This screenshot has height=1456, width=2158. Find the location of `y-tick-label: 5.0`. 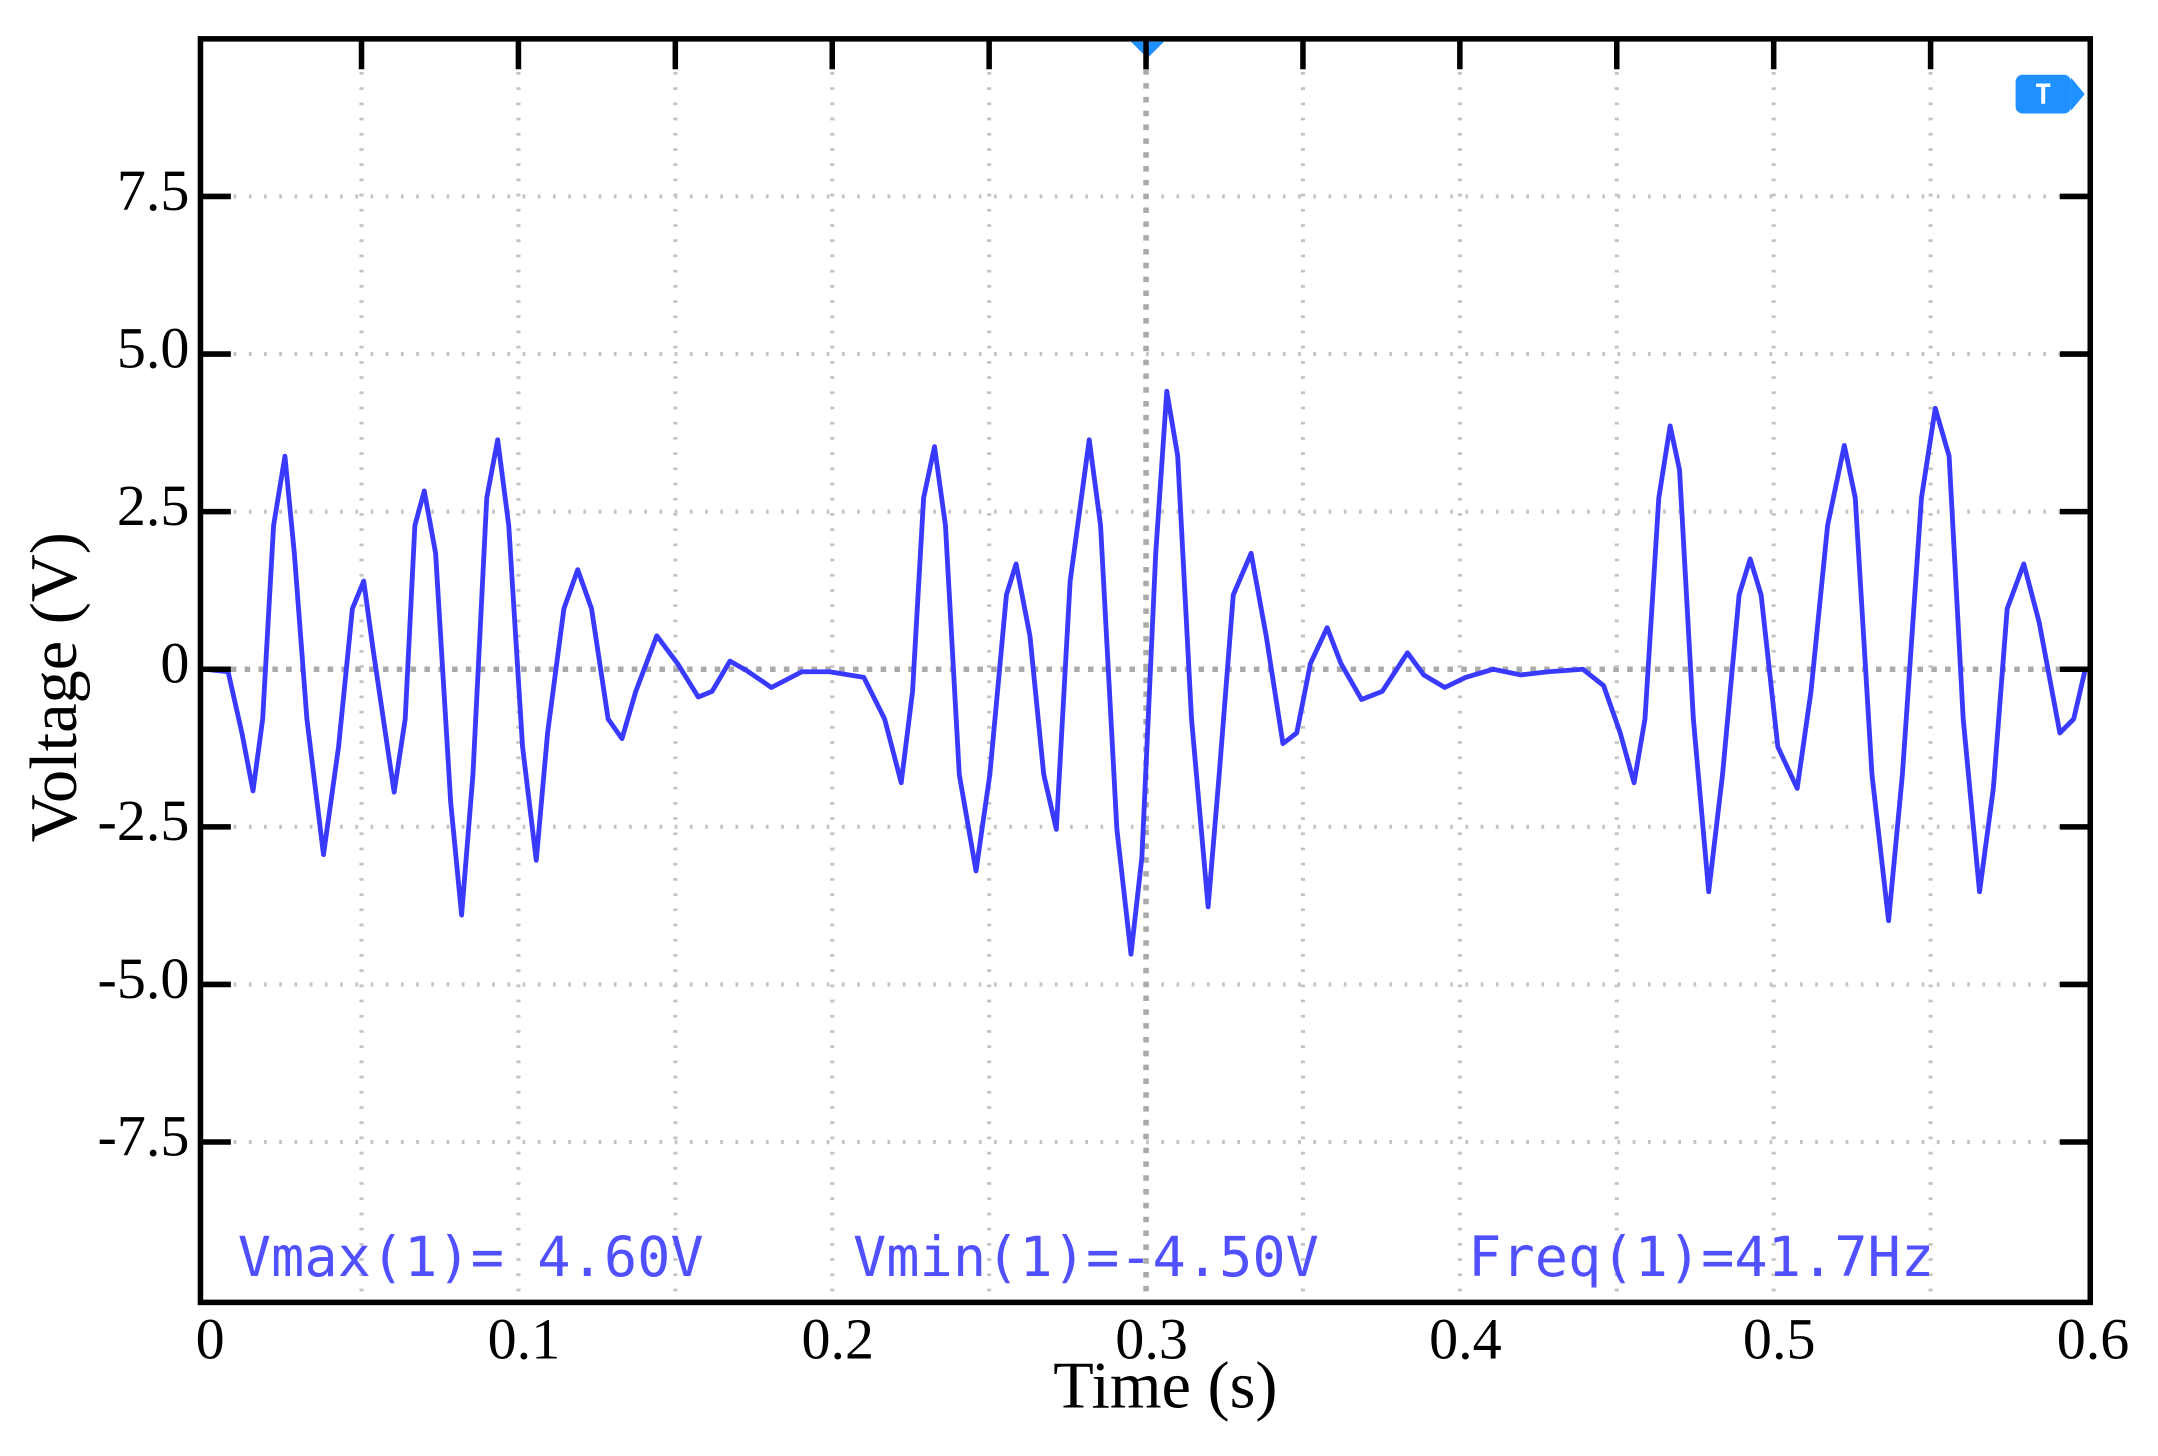

y-tick-label: 5.0 is located at coordinates (153, 347).